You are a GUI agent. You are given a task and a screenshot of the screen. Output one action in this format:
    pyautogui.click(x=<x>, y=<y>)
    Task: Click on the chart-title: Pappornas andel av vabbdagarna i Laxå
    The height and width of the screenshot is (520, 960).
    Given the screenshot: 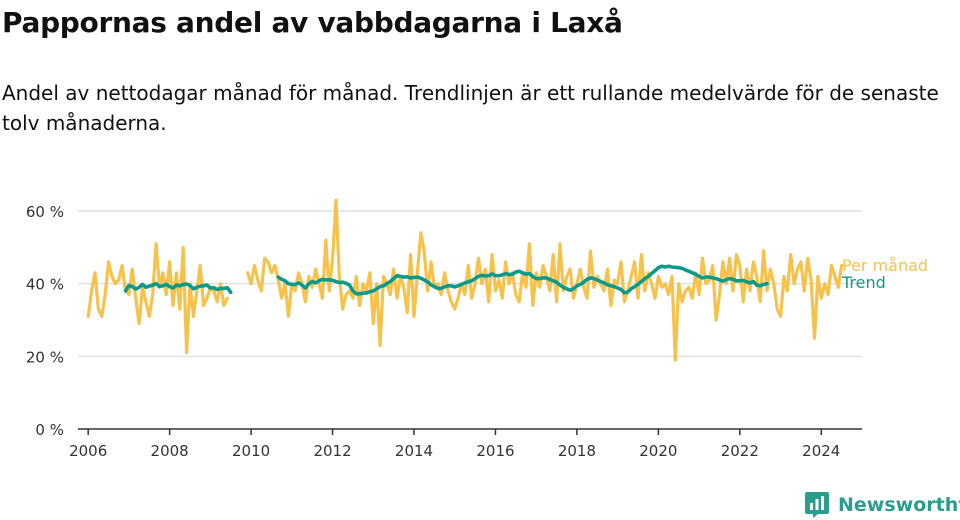 What is the action you would take?
    pyautogui.click(x=312, y=22)
    